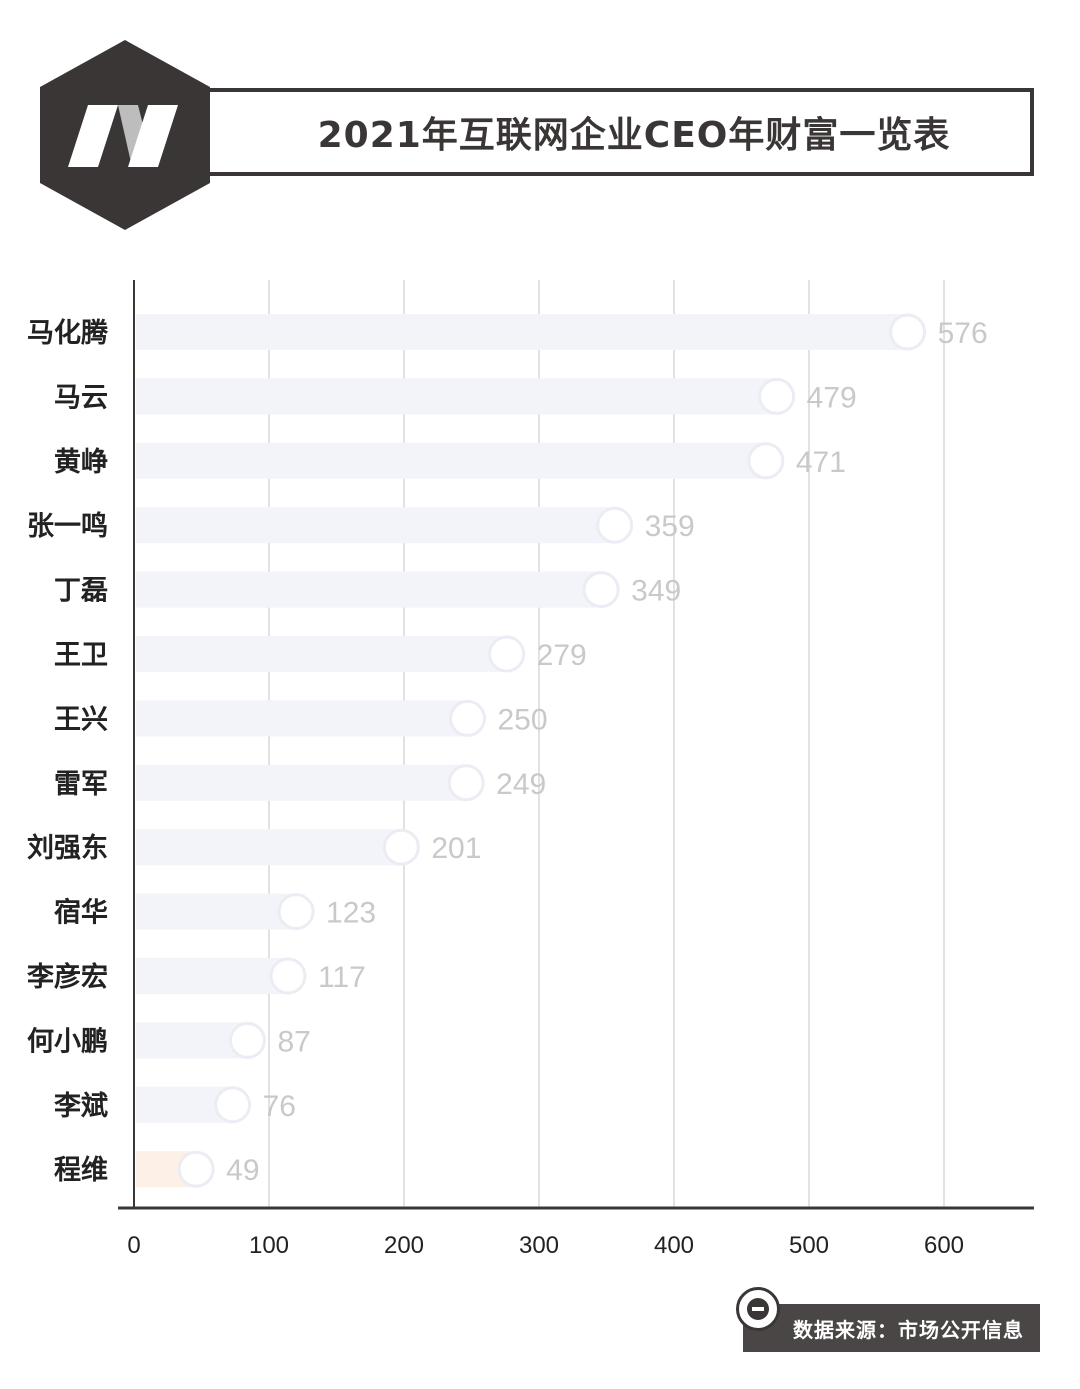 This screenshot has width=1080, height=1389. Describe the element at coordinates (81, 655) in the screenshot. I see `category-label: 王卫` at that location.